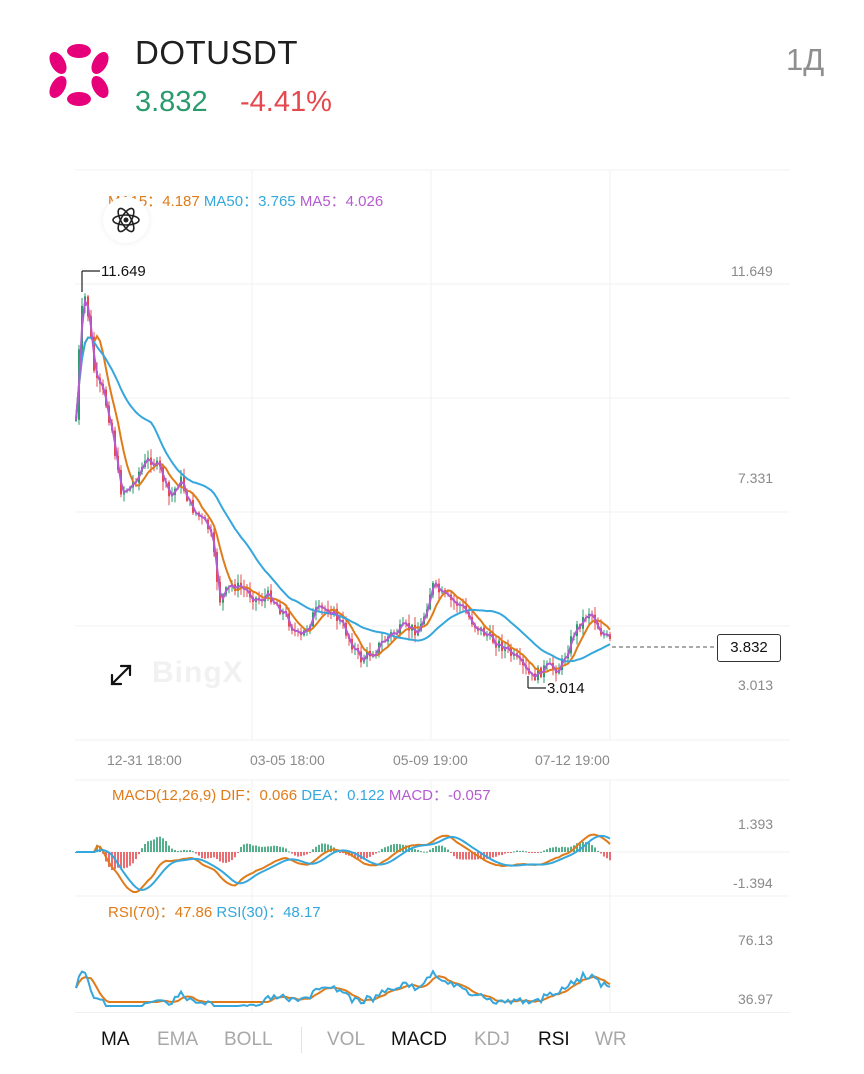  What do you see at coordinates (432, 70) in the screenshot?
I see `header: DOTUSDT 3.832 -4.41% 1Д` at bounding box center [432, 70].